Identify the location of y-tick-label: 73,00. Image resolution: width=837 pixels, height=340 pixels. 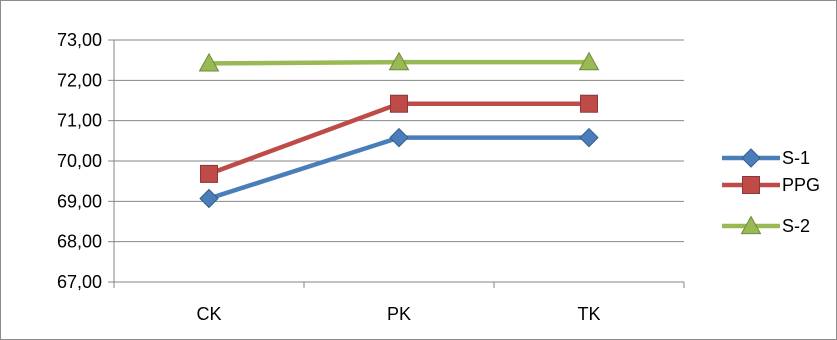
(79, 40).